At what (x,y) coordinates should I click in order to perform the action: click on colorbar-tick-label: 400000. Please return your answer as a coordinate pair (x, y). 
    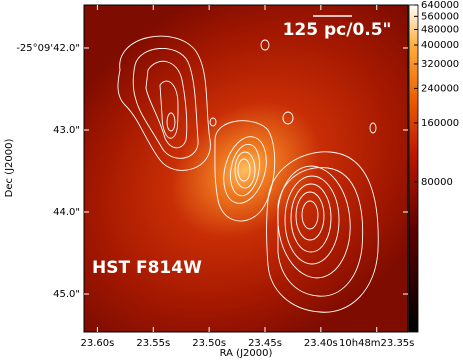
    Looking at the image, I should click on (440, 45).